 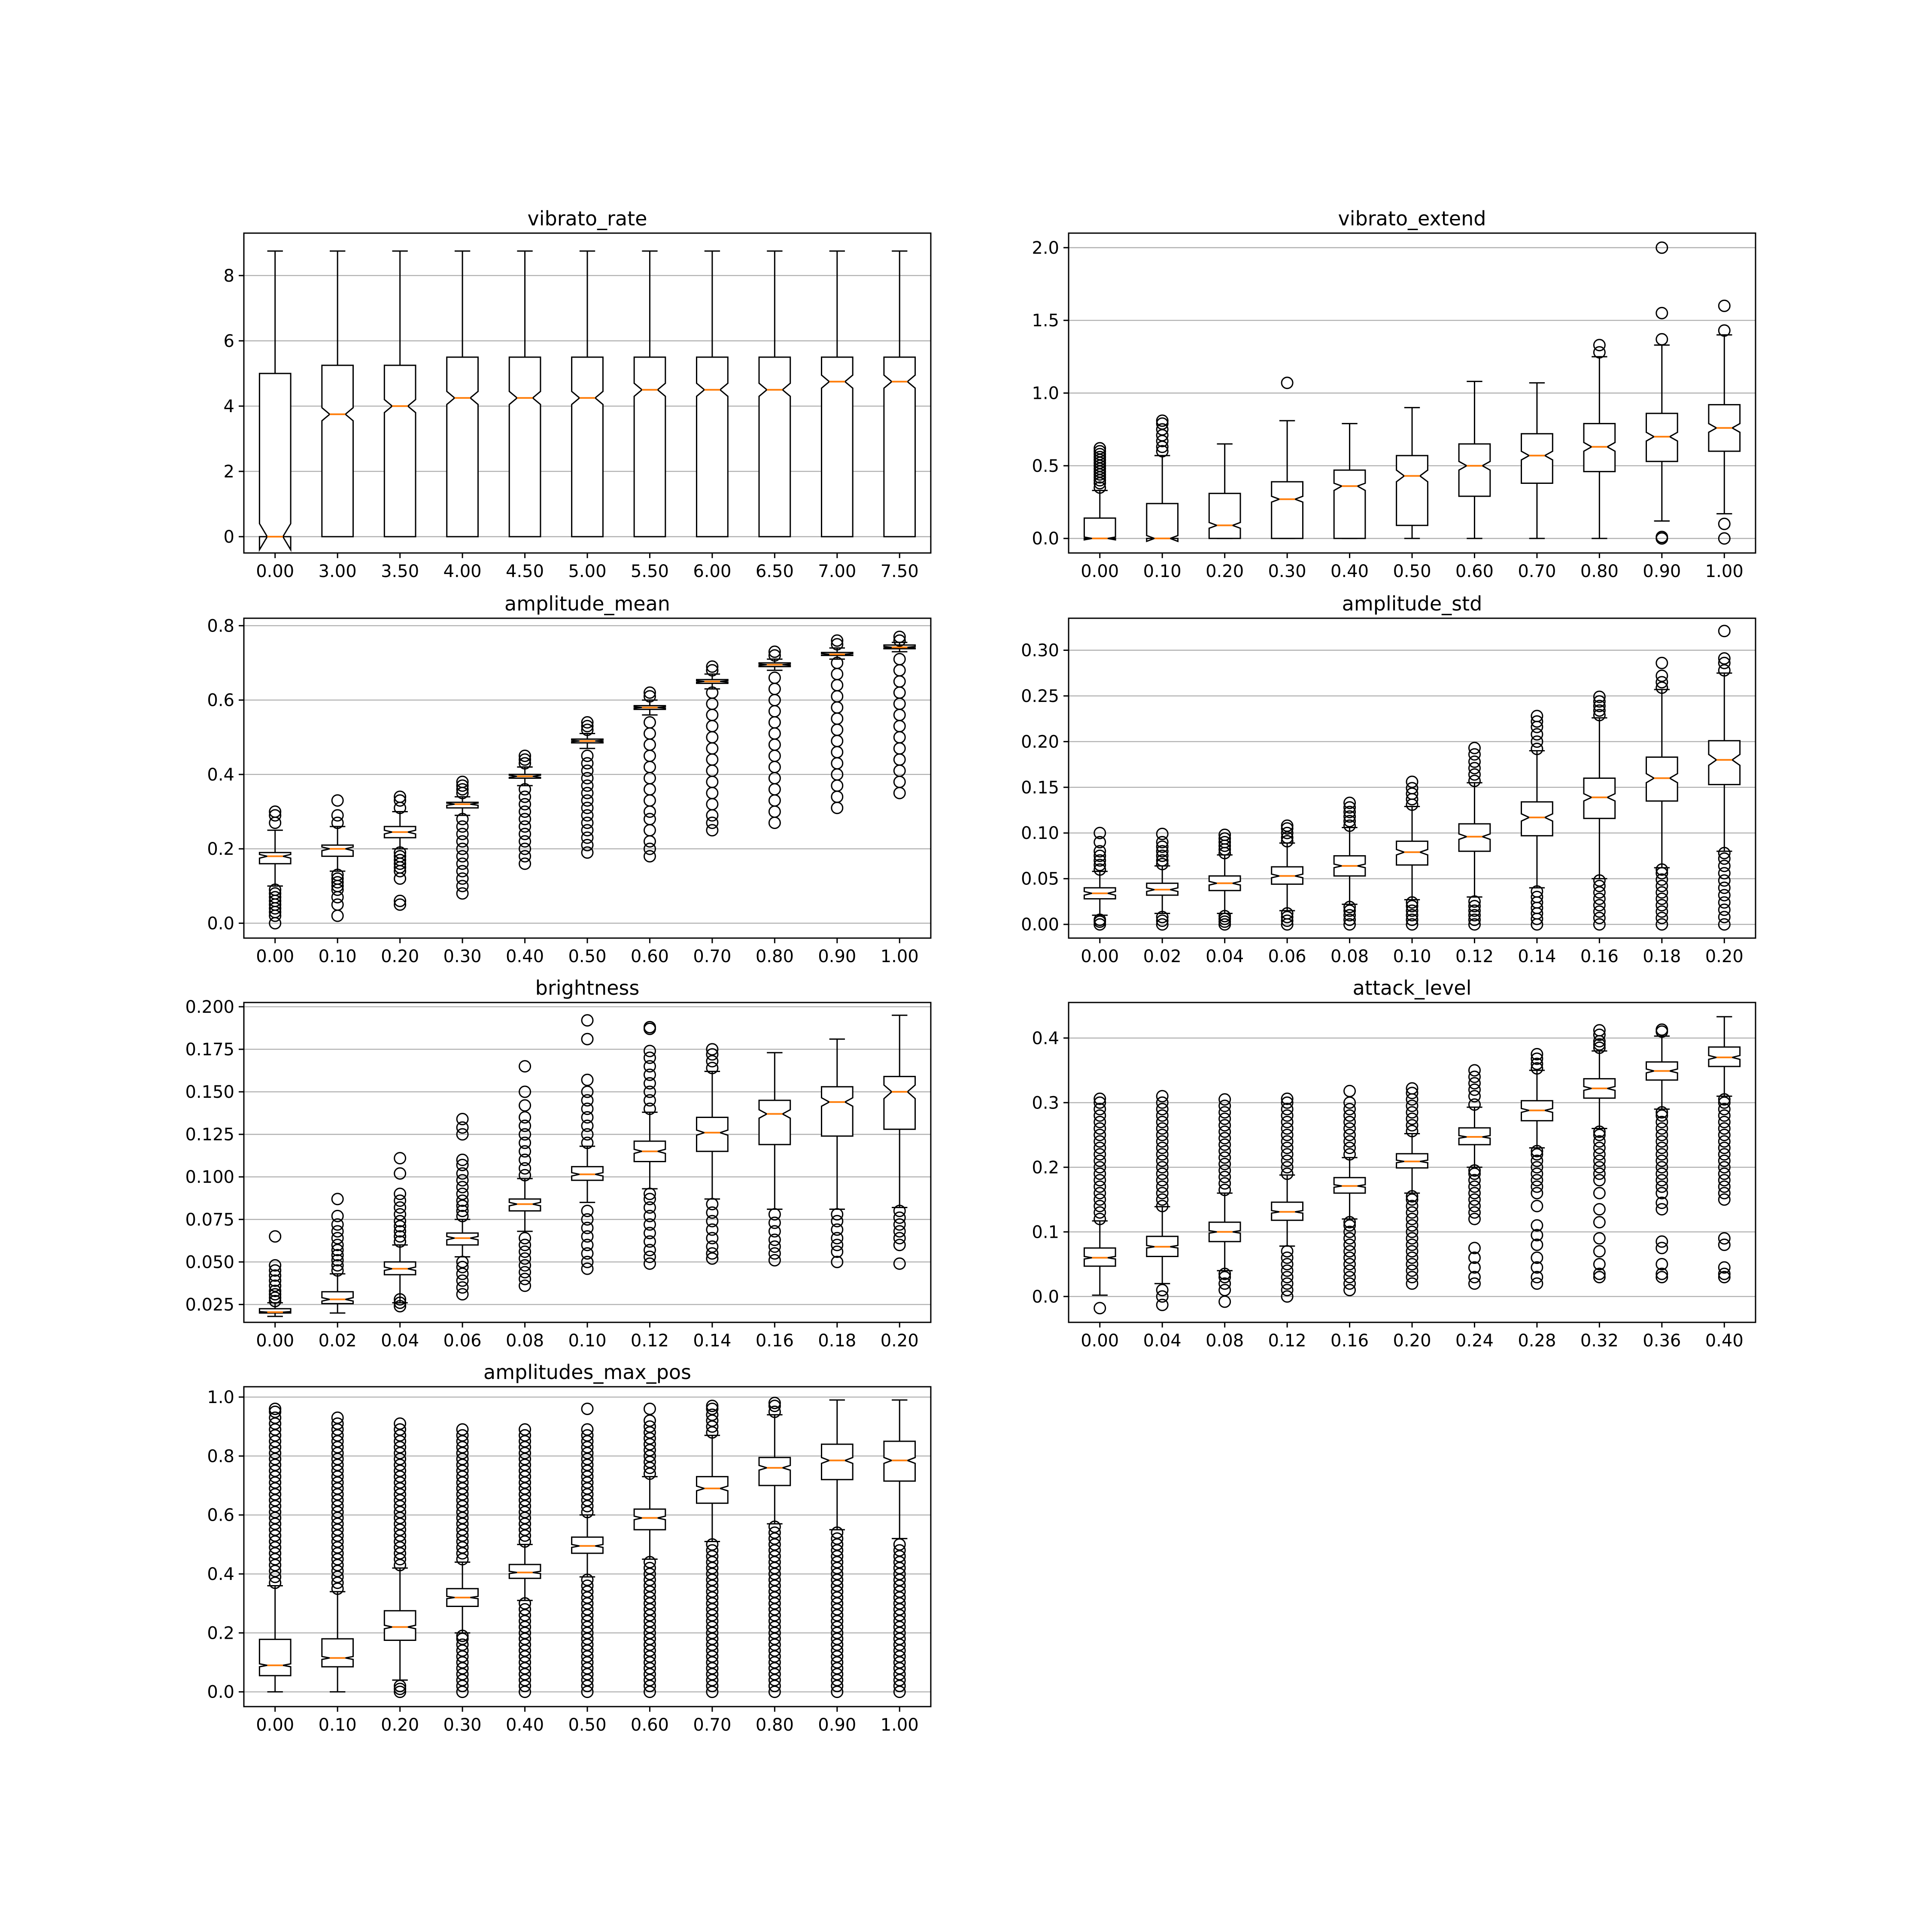 I want to click on box-0.14, so click(x=1537, y=821).